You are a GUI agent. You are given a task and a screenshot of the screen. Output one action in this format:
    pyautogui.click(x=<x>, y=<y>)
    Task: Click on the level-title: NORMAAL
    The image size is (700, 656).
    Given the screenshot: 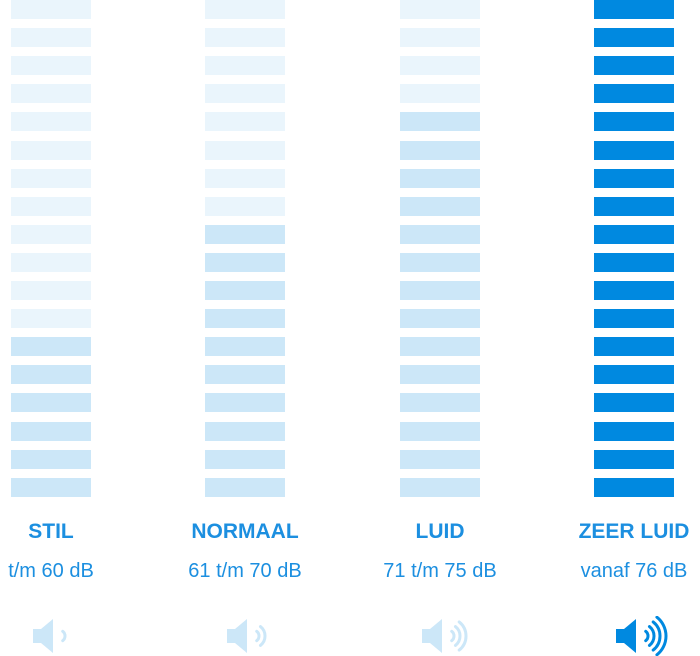 What is the action you would take?
    pyautogui.click(x=245, y=531)
    